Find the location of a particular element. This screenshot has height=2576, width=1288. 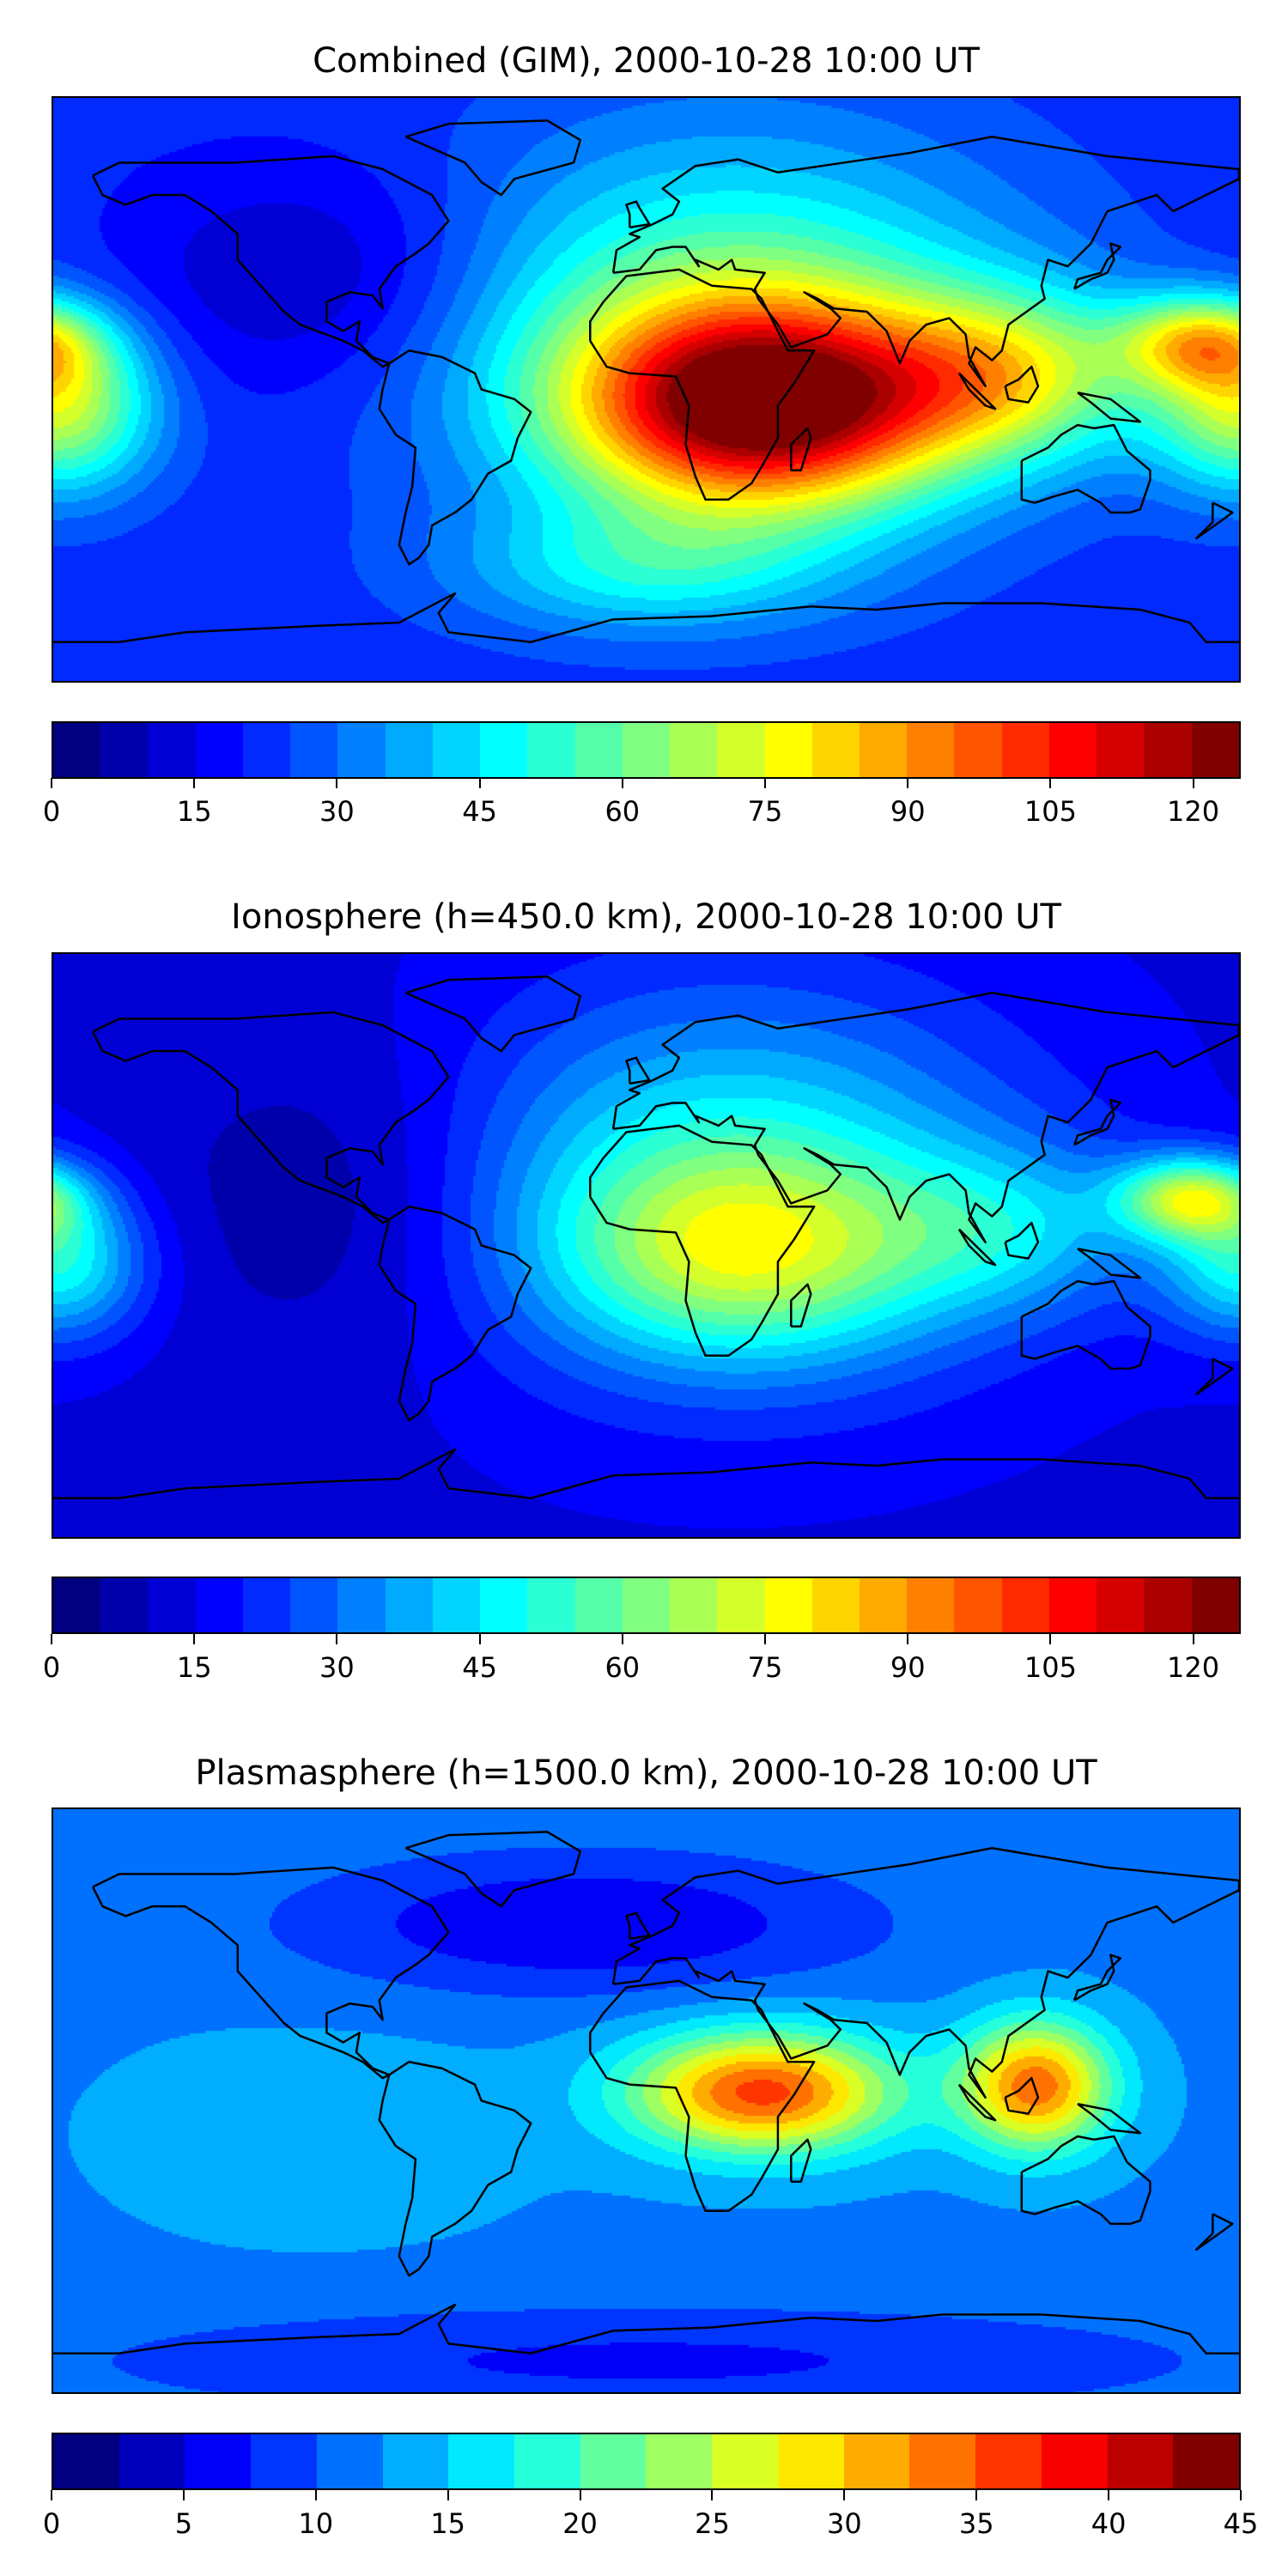

colorbar-tick-label: 60 is located at coordinates (623, 1667).